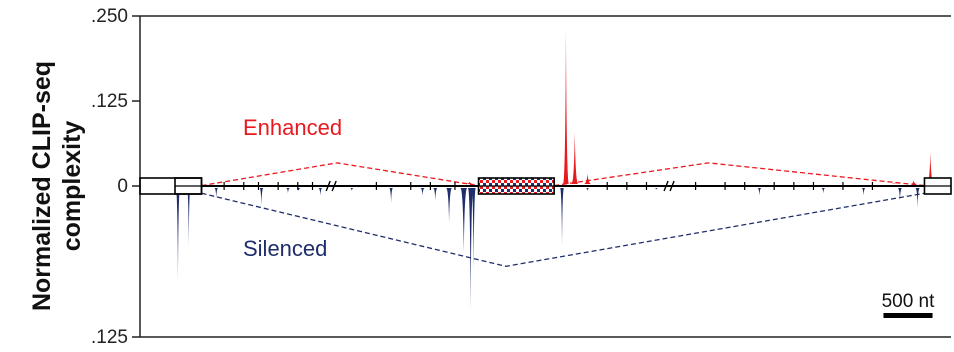  I want to click on gene-model, so click(545, 186).